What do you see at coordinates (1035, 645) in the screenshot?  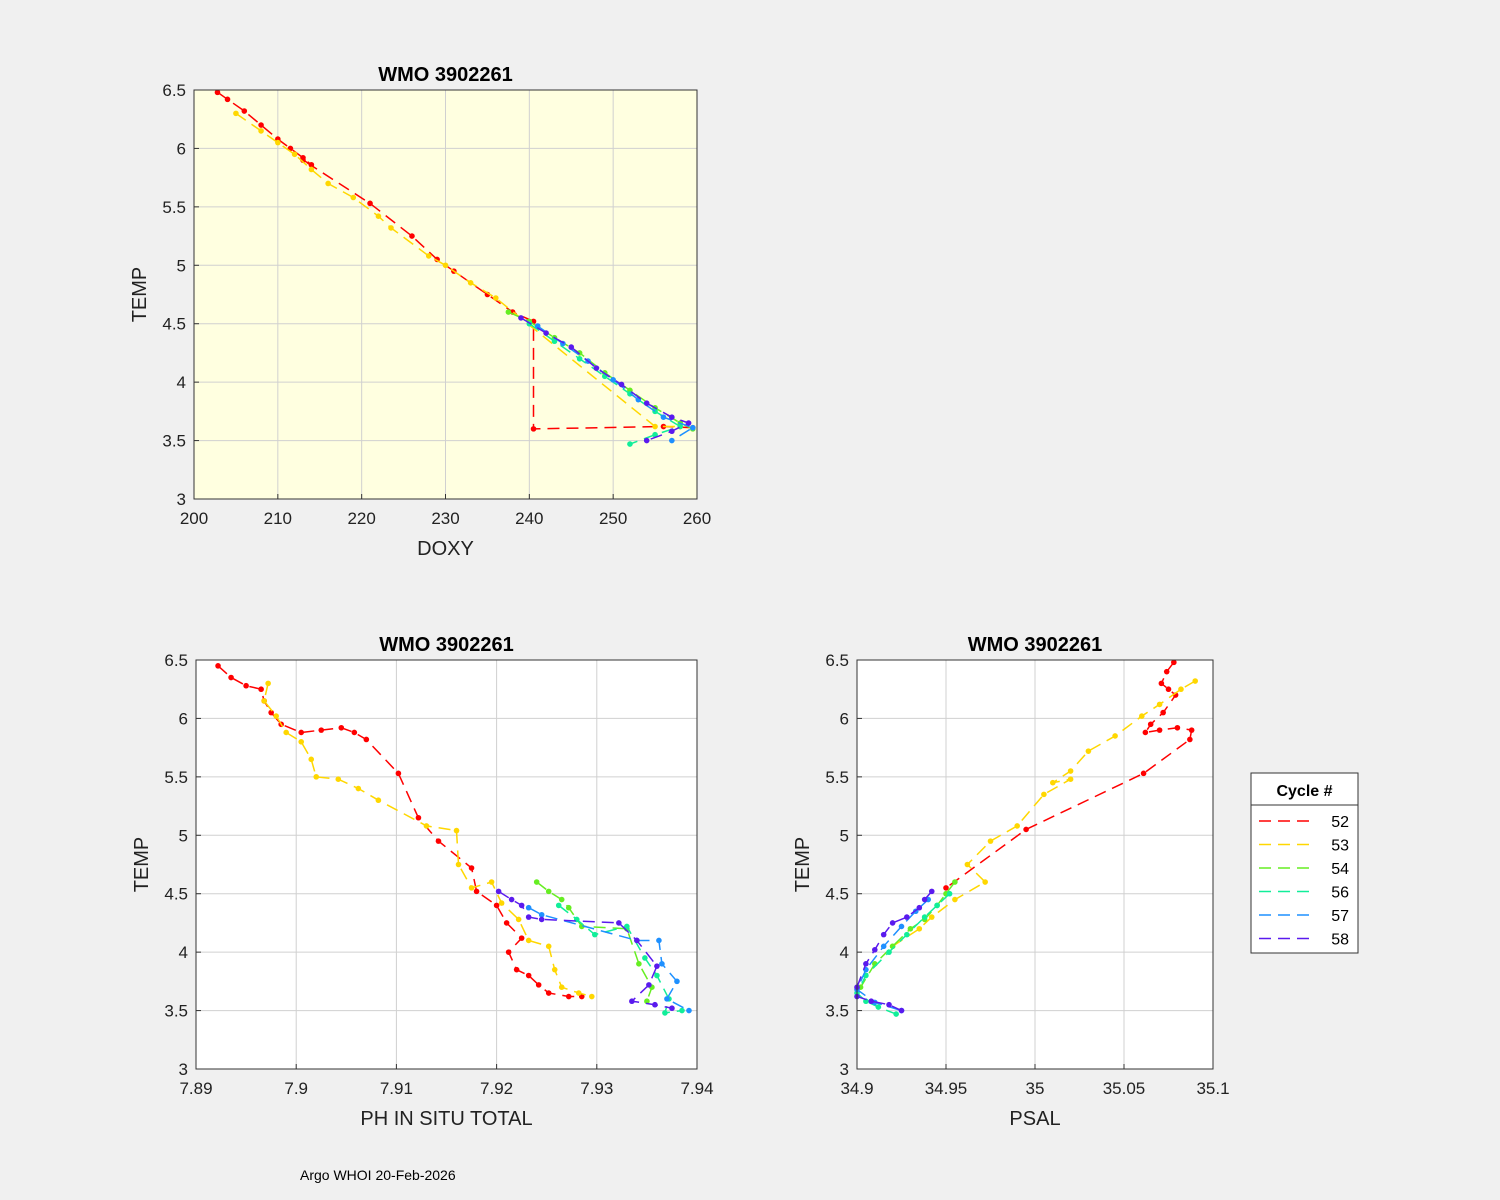 I see `chart-title: WMO 3902261` at bounding box center [1035, 645].